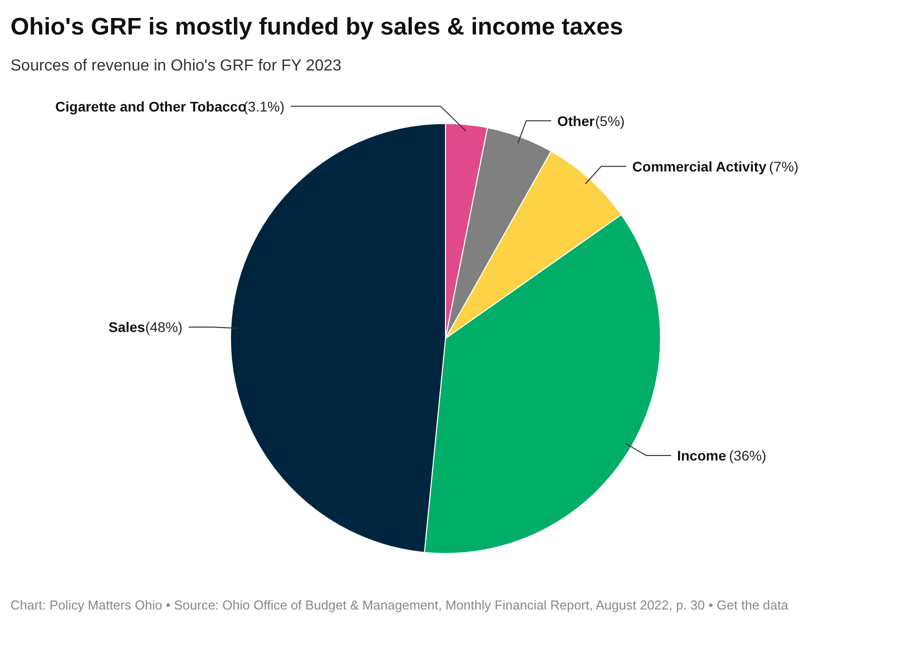 This screenshot has width=904, height=654. Describe the element at coordinates (747, 455) in the screenshot. I see `data-label: (36%)` at that location.